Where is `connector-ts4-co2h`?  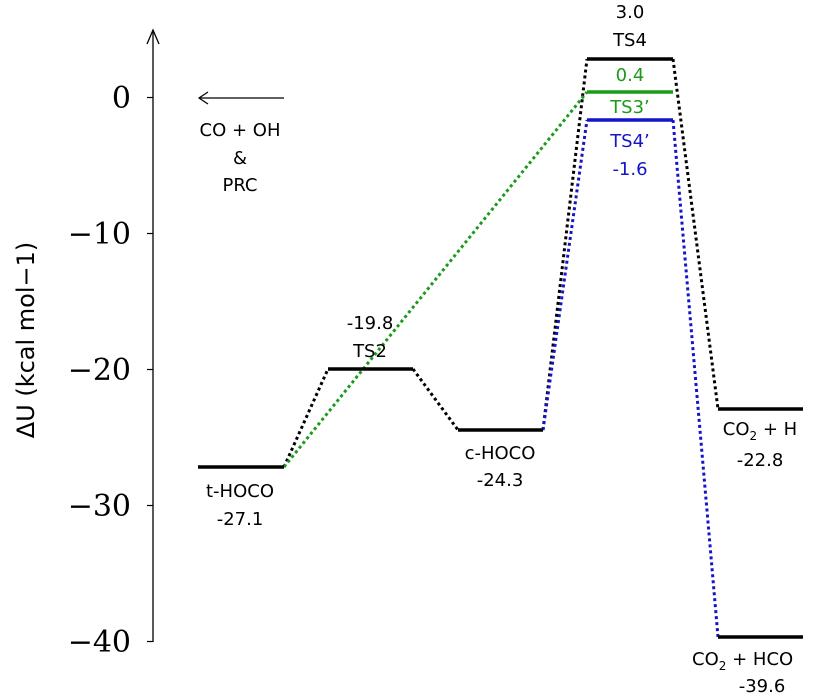 connector-ts4-co2h is located at coordinates (695, 234).